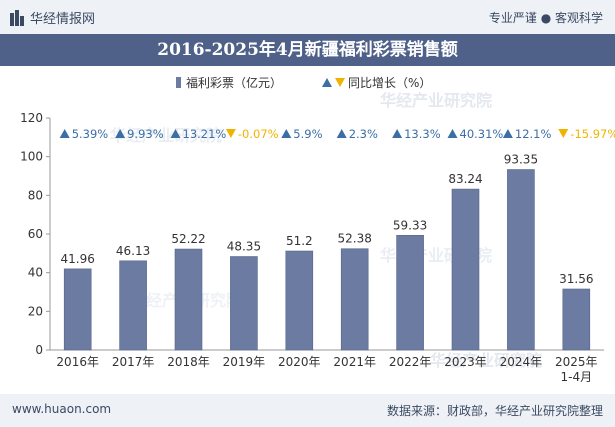 The height and width of the screenshot is (427, 615). I want to click on bar-value-label: 41.96, so click(78, 259).